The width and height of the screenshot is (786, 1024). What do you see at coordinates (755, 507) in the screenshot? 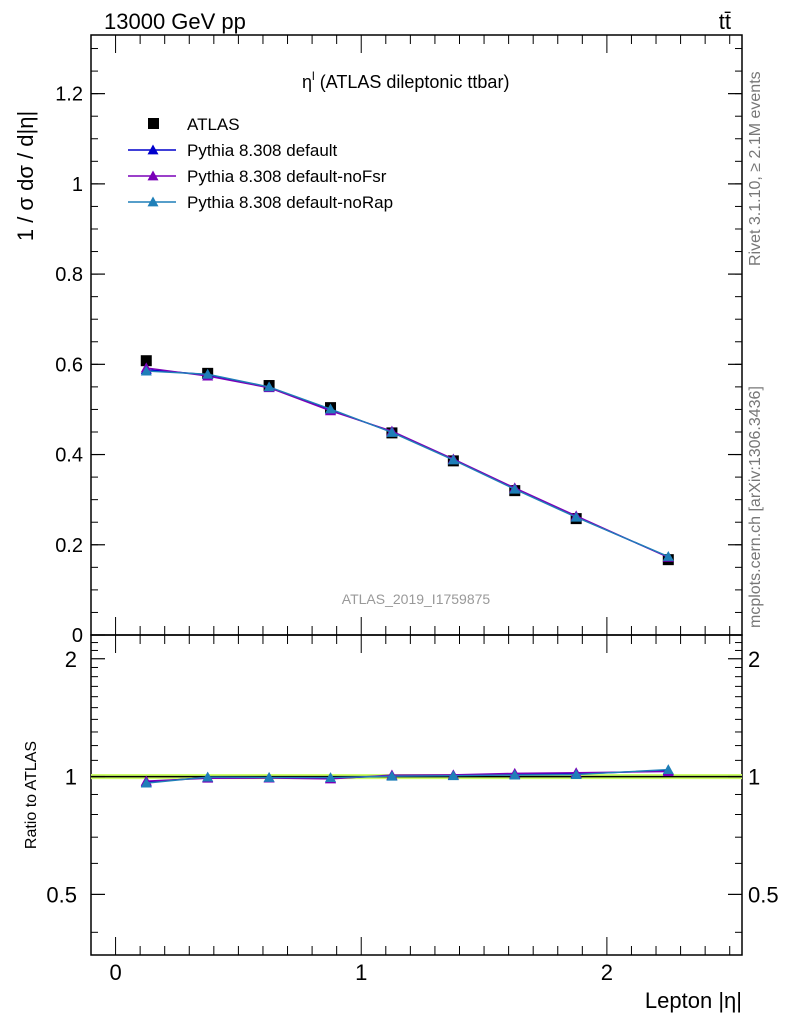
I see `source-label: mcplots.cern.ch [arXiv:1306.3436]` at bounding box center [755, 507].